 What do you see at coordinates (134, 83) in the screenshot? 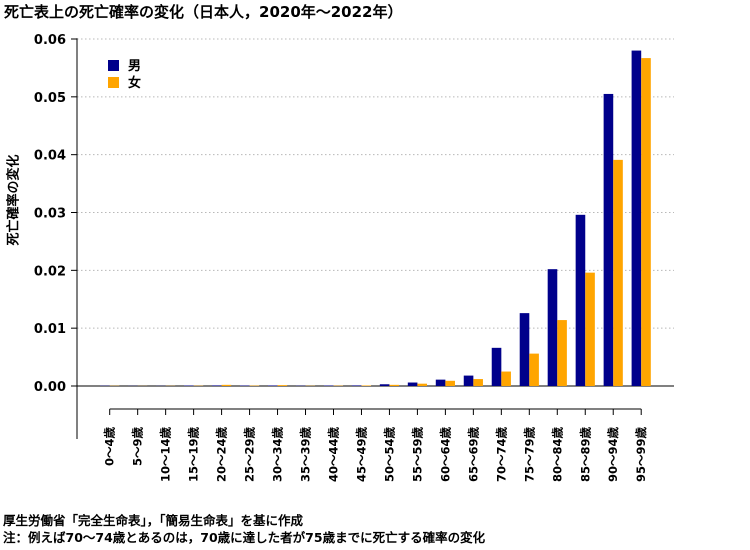
I see `legend-label: 女` at bounding box center [134, 83].